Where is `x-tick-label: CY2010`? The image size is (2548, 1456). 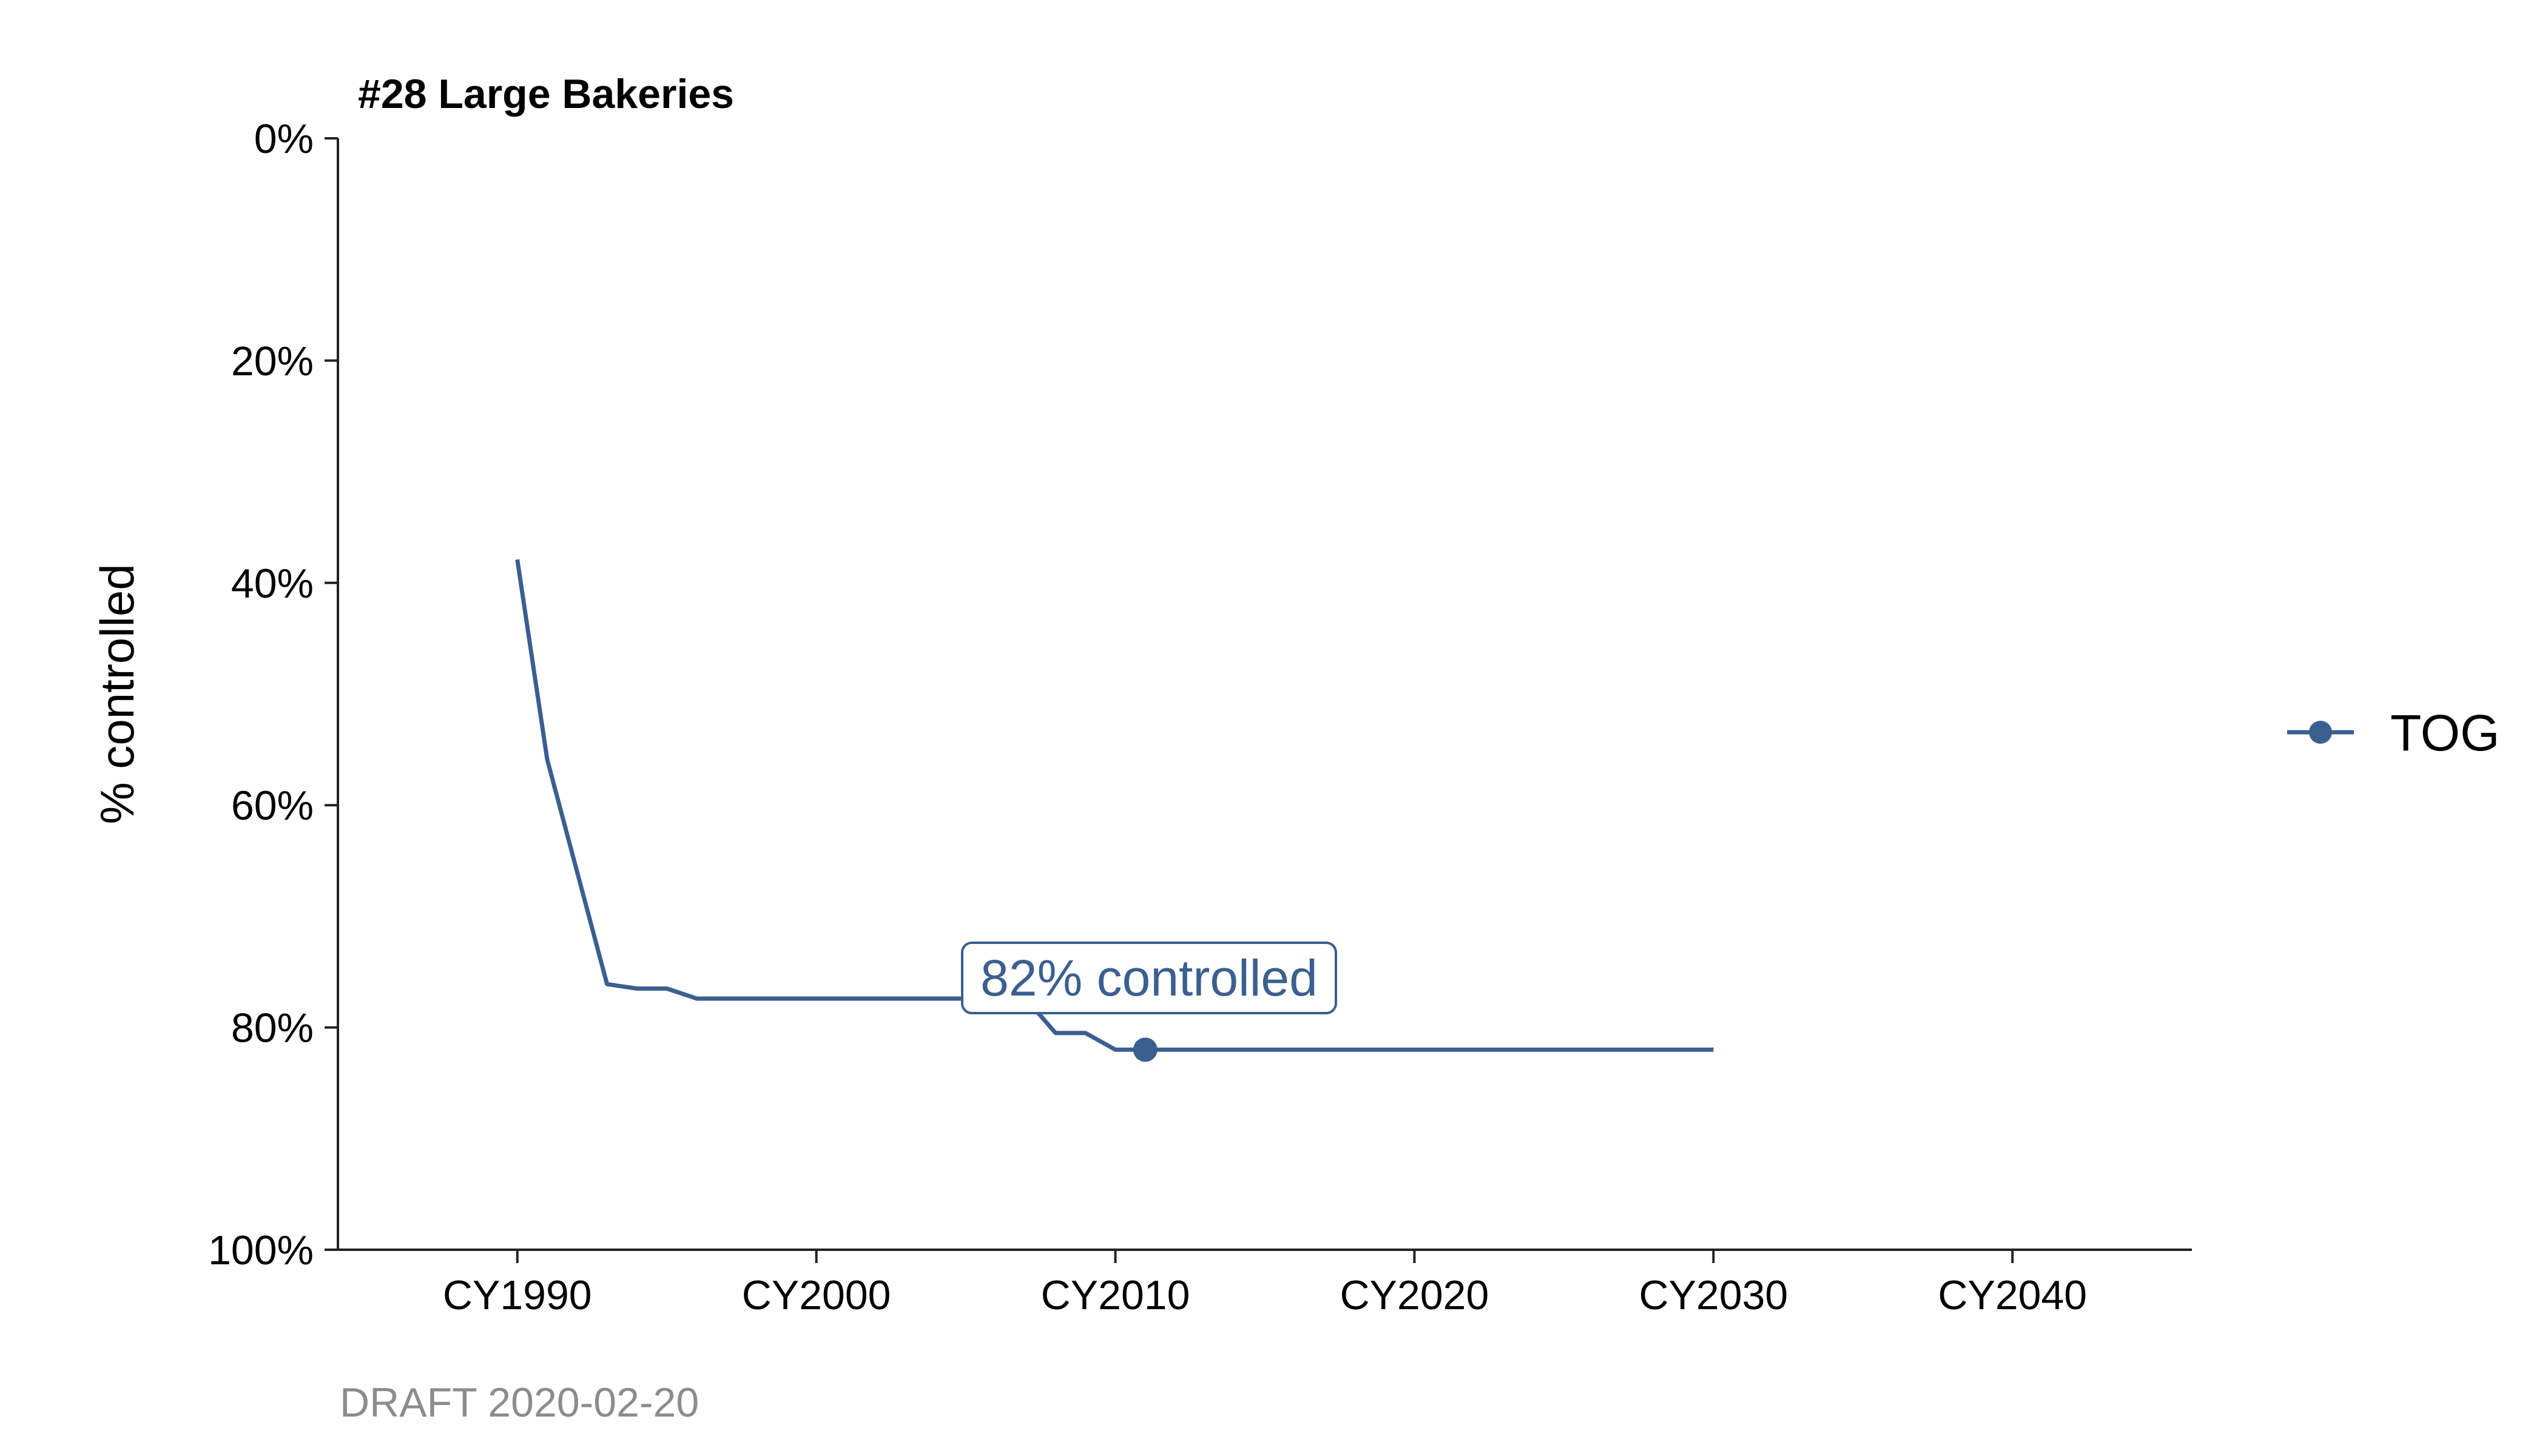 x-tick-label: CY2010 is located at coordinates (1115, 1295).